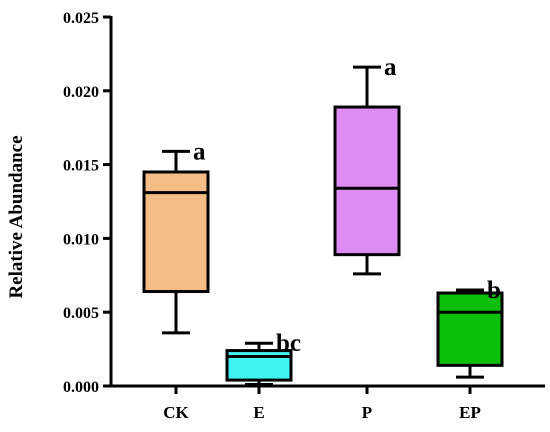 Image resolution: width=550 pixels, height=432 pixels. I want to click on box-group-p: a, so click(367, 165).